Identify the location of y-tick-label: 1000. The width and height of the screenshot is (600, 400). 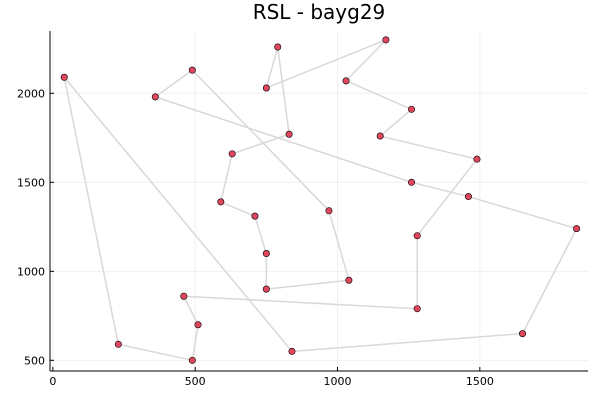
(31, 271).